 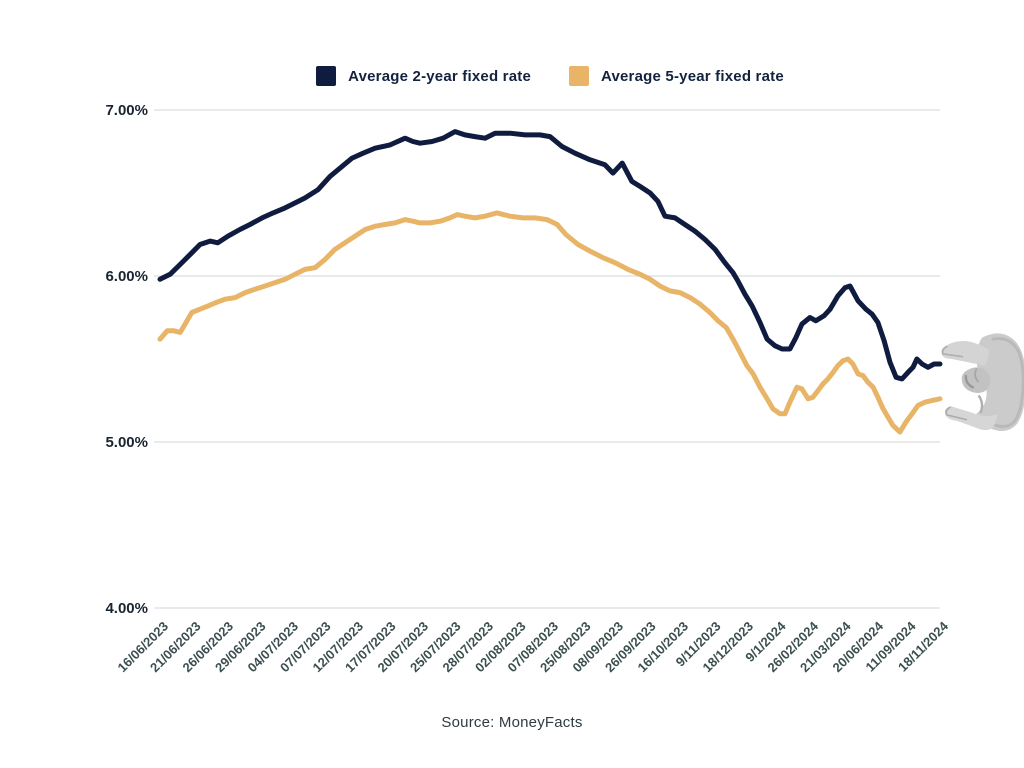 I want to click on source-caption: Source: MoneyFacts, so click(x=512, y=722).